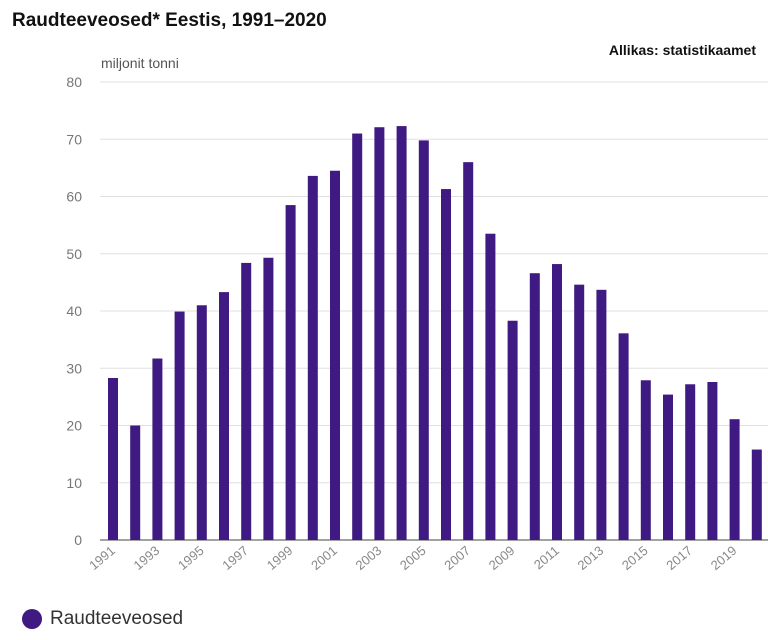 The width and height of the screenshot is (768, 640). I want to click on bar-1997, so click(246, 401).